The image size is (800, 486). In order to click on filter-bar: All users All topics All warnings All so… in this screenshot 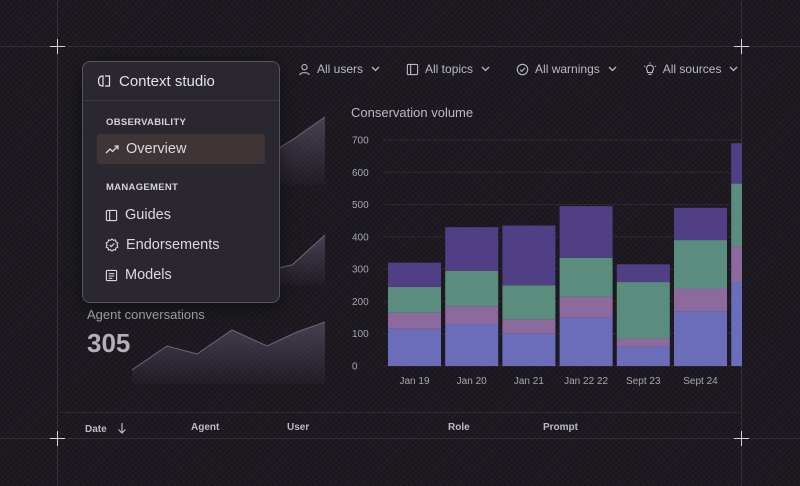, I will do `click(531, 69)`.